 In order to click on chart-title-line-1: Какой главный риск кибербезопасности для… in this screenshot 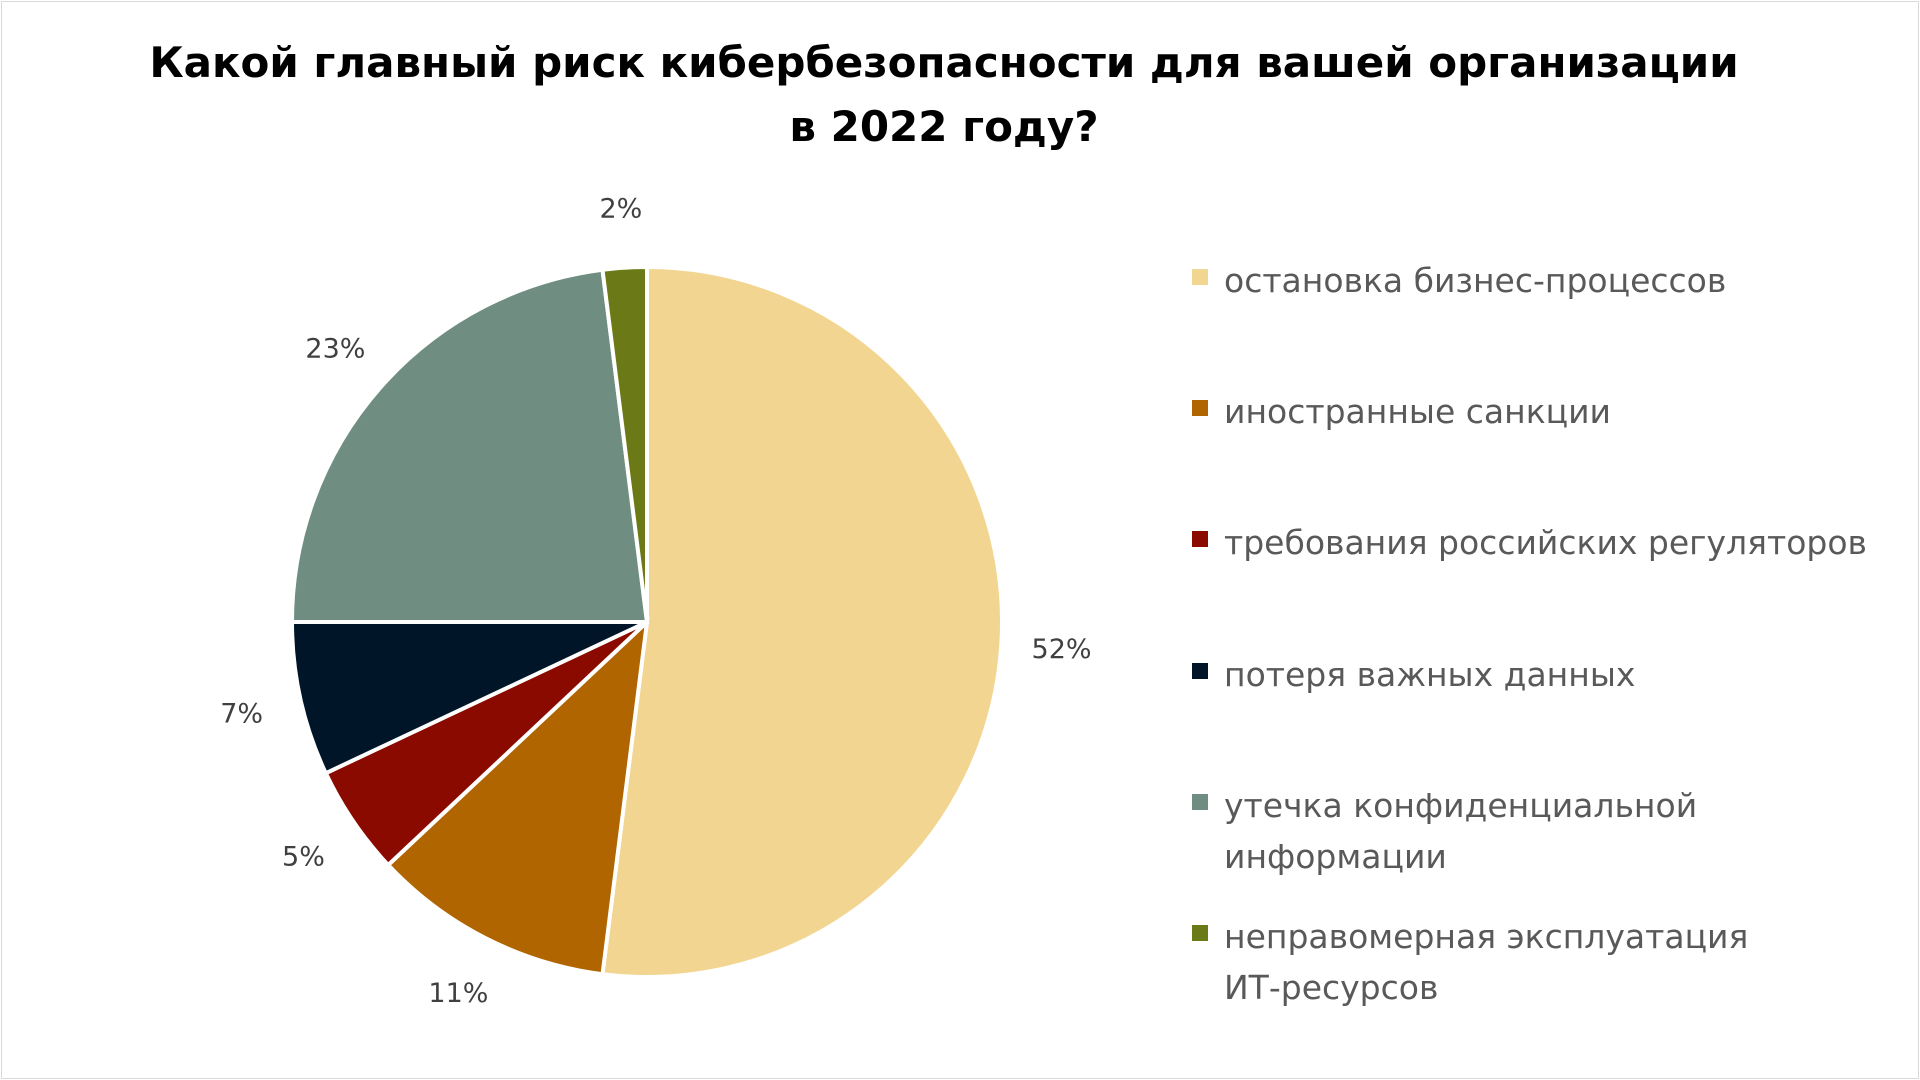, I will do `click(944, 62)`.